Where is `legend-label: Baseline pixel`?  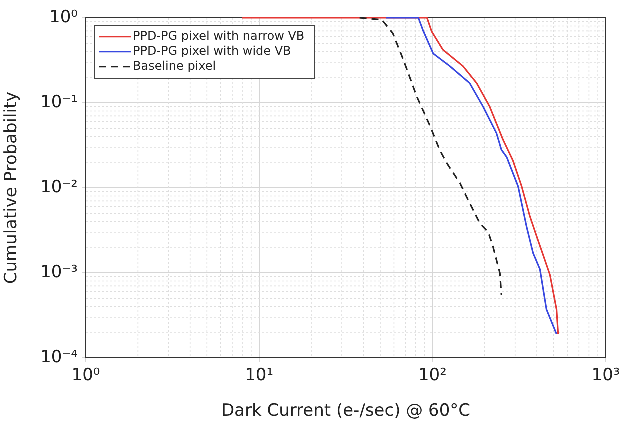
legend-label: Baseline pixel is located at coordinates (174, 66).